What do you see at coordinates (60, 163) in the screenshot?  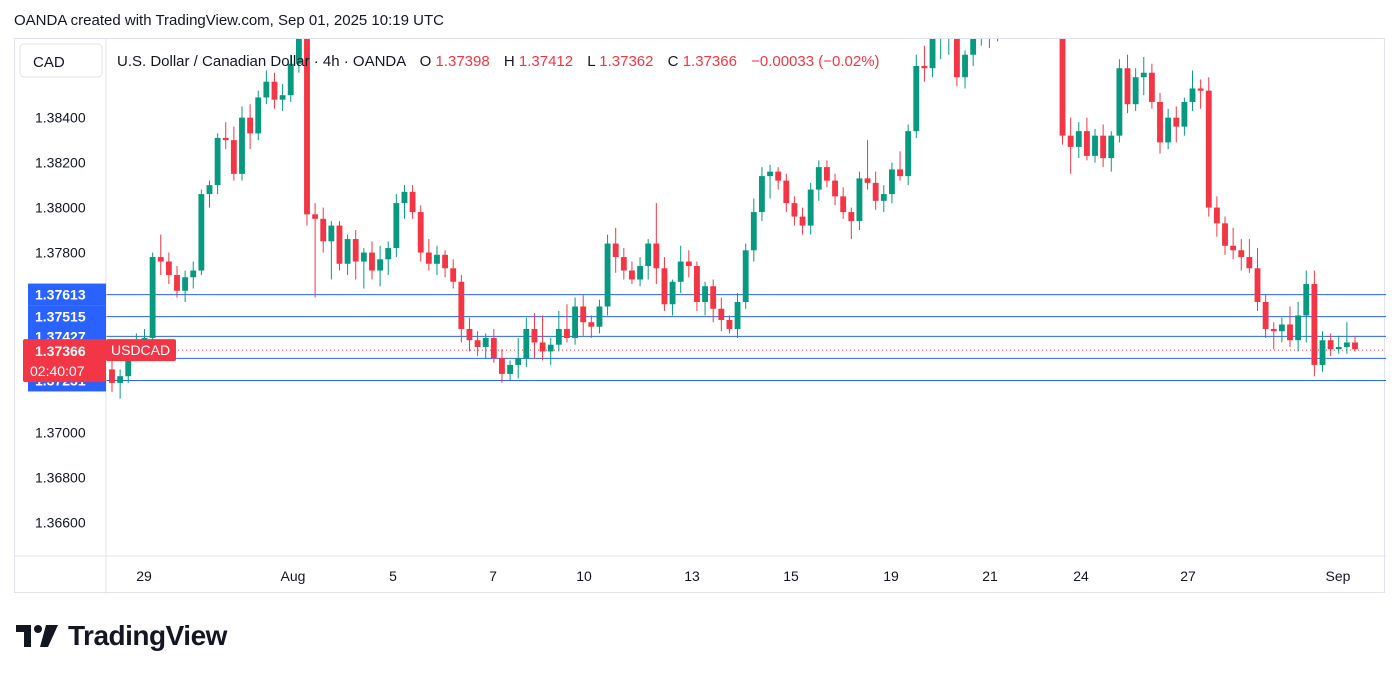 I see `y-tick-label: 1.38200` at bounding box center [60, 163].